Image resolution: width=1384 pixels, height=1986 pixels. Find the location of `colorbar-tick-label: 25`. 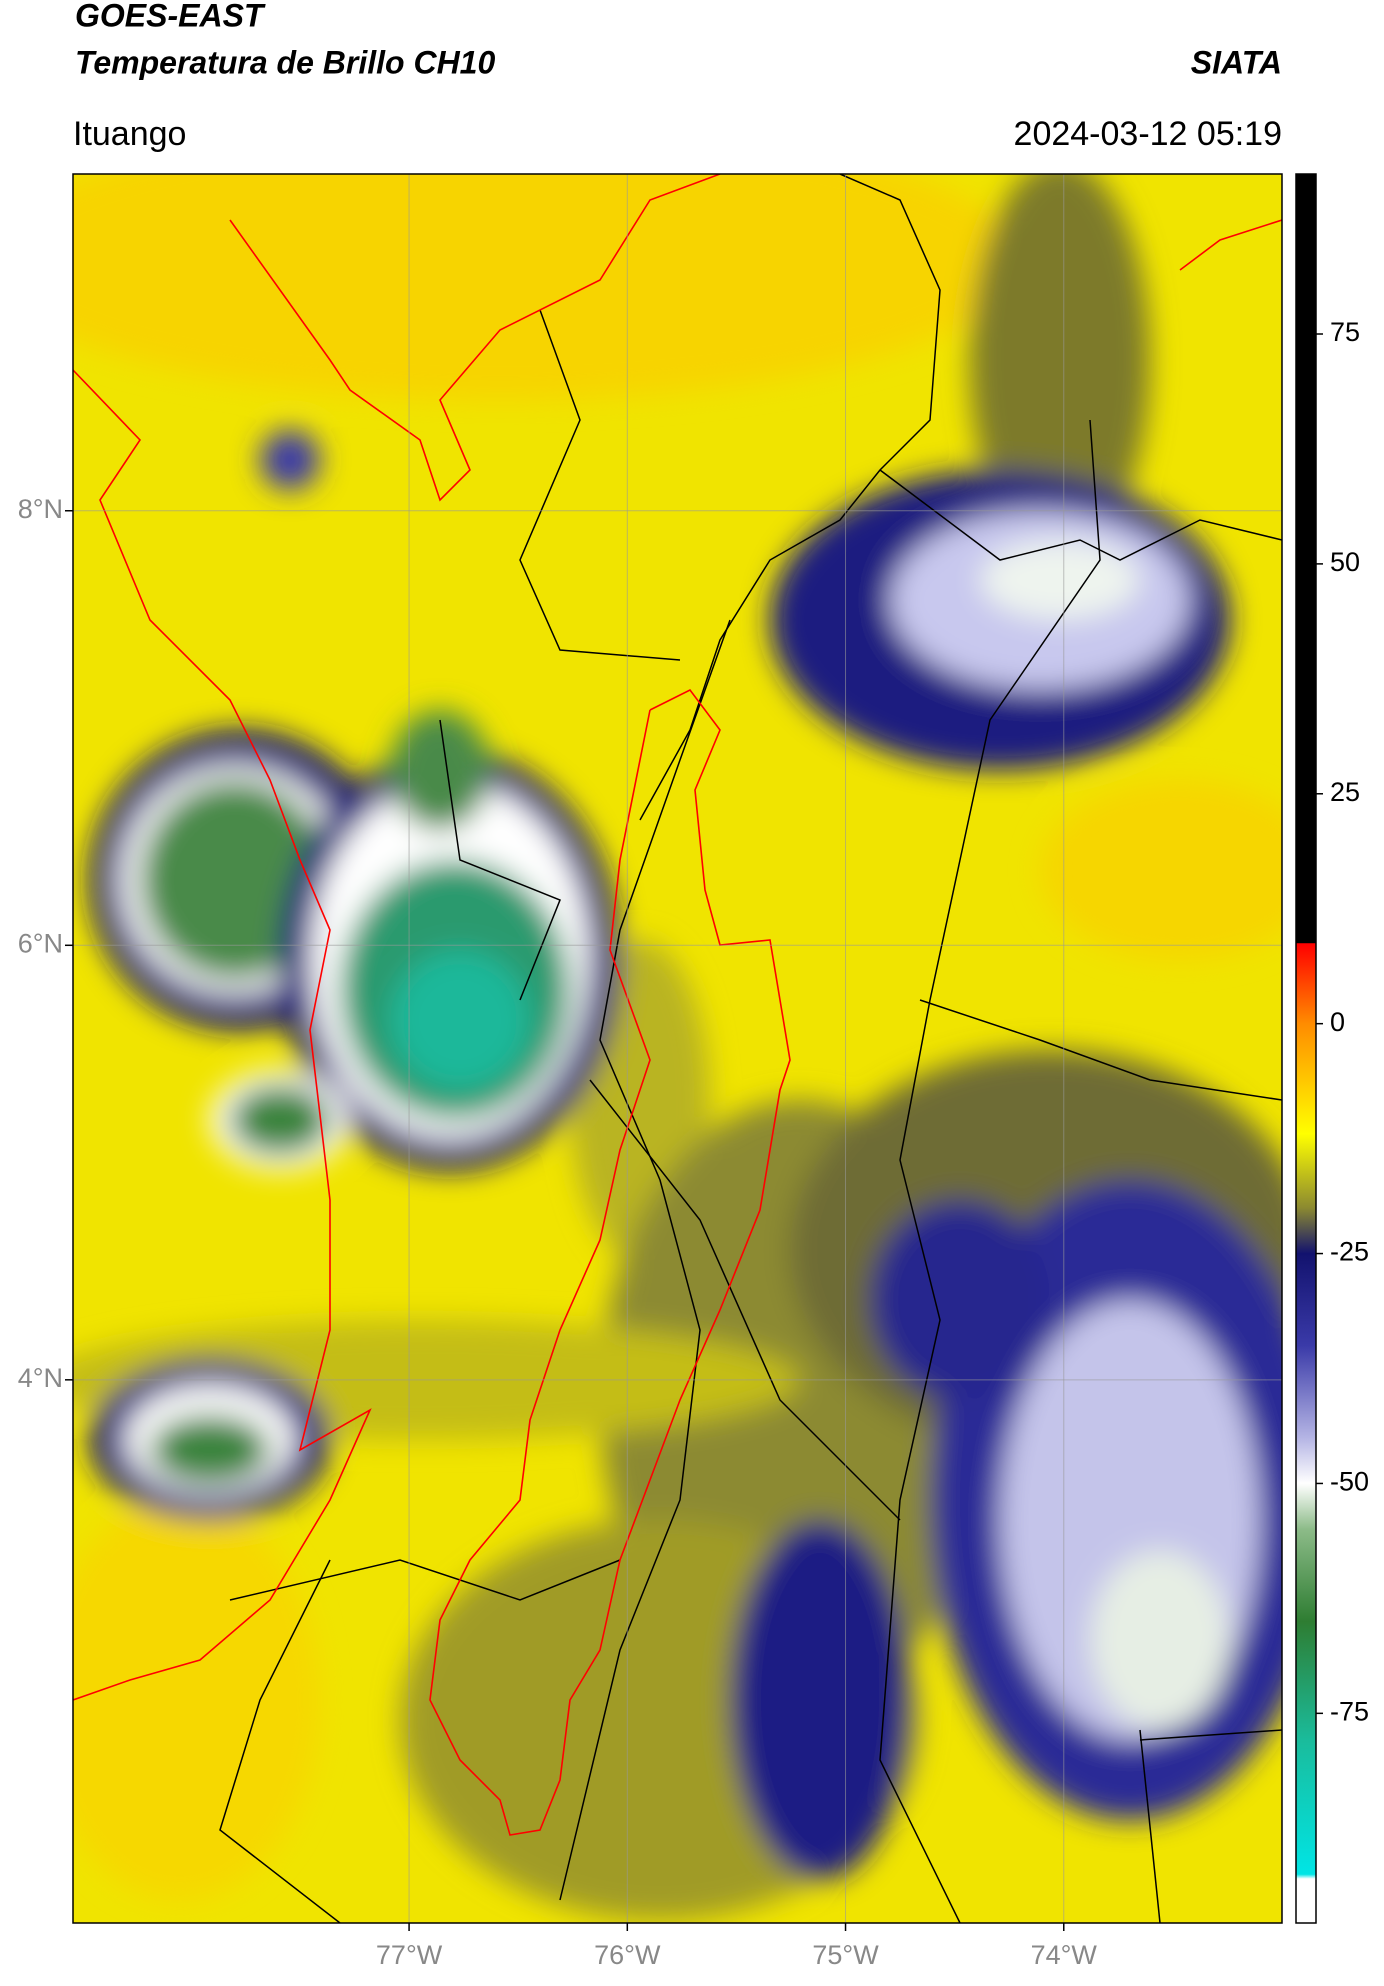

colorbar-tick-label: 25 is located at coordinates (1345, 792).